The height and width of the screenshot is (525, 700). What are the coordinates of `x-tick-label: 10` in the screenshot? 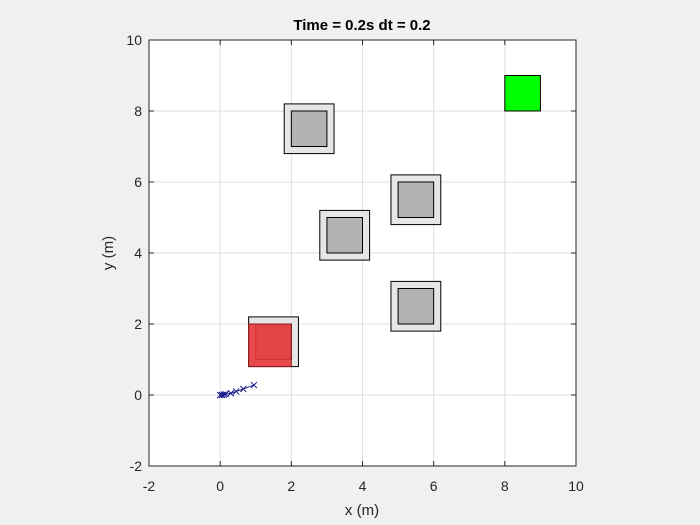 It's located at (576, 486).